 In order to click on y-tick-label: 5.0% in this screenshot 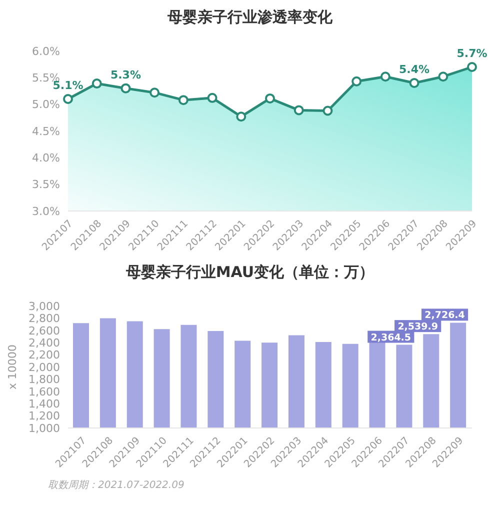, I will do `click(46, 105)`.